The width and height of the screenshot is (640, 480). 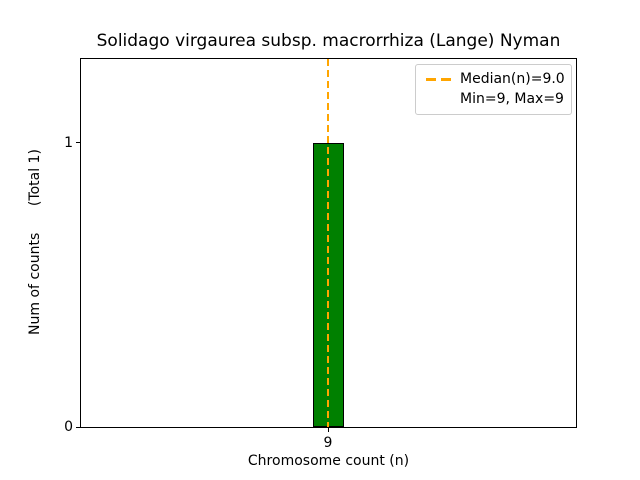 What do you see at coordinates (328, 443) in the screenshot?
I see `xtick-label-9: 9` at bounding box center [328, 443].